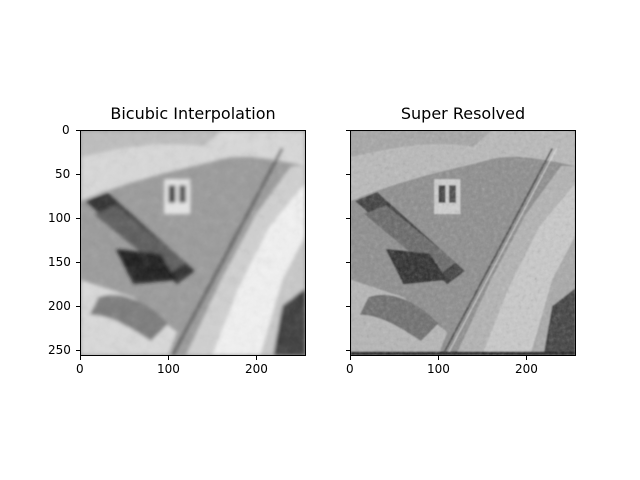 This screenshot has width=640, height=480. I want to click on panel-title-left: Bicubic Interpolation, so click(193, 113).